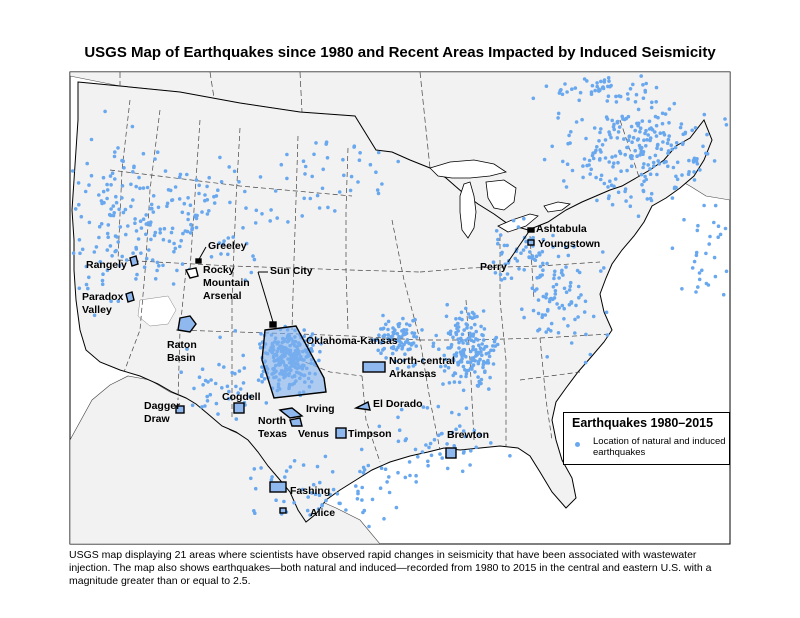 This screenshot has height=618, width=800. Describe the element at coordinates (468, 169) in the screenshot. I see `lake-superior` at that location.